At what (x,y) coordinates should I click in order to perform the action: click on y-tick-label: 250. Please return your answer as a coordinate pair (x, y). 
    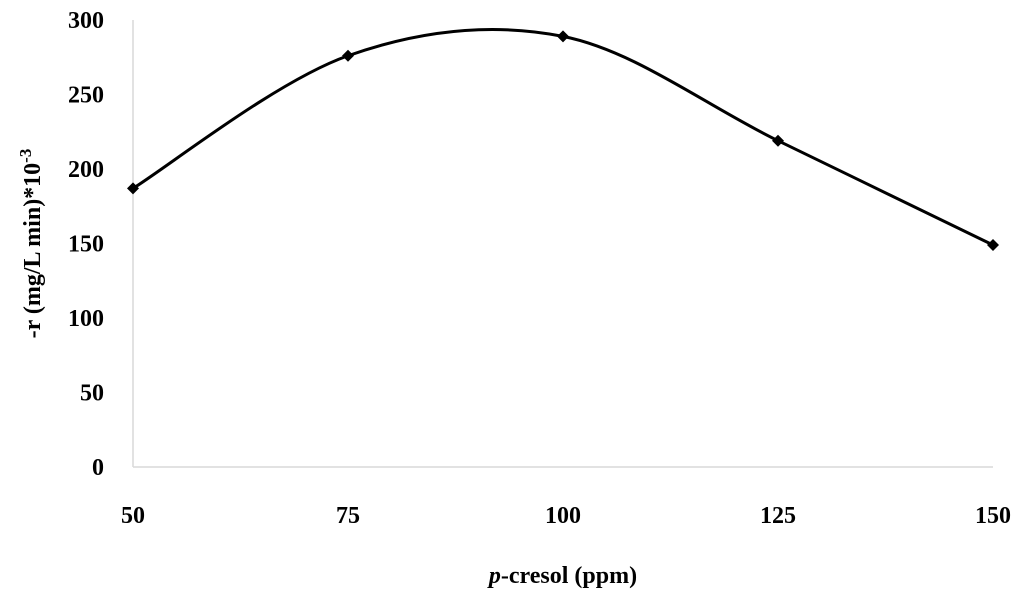
    Looking at the image, I should click on (86, 96).